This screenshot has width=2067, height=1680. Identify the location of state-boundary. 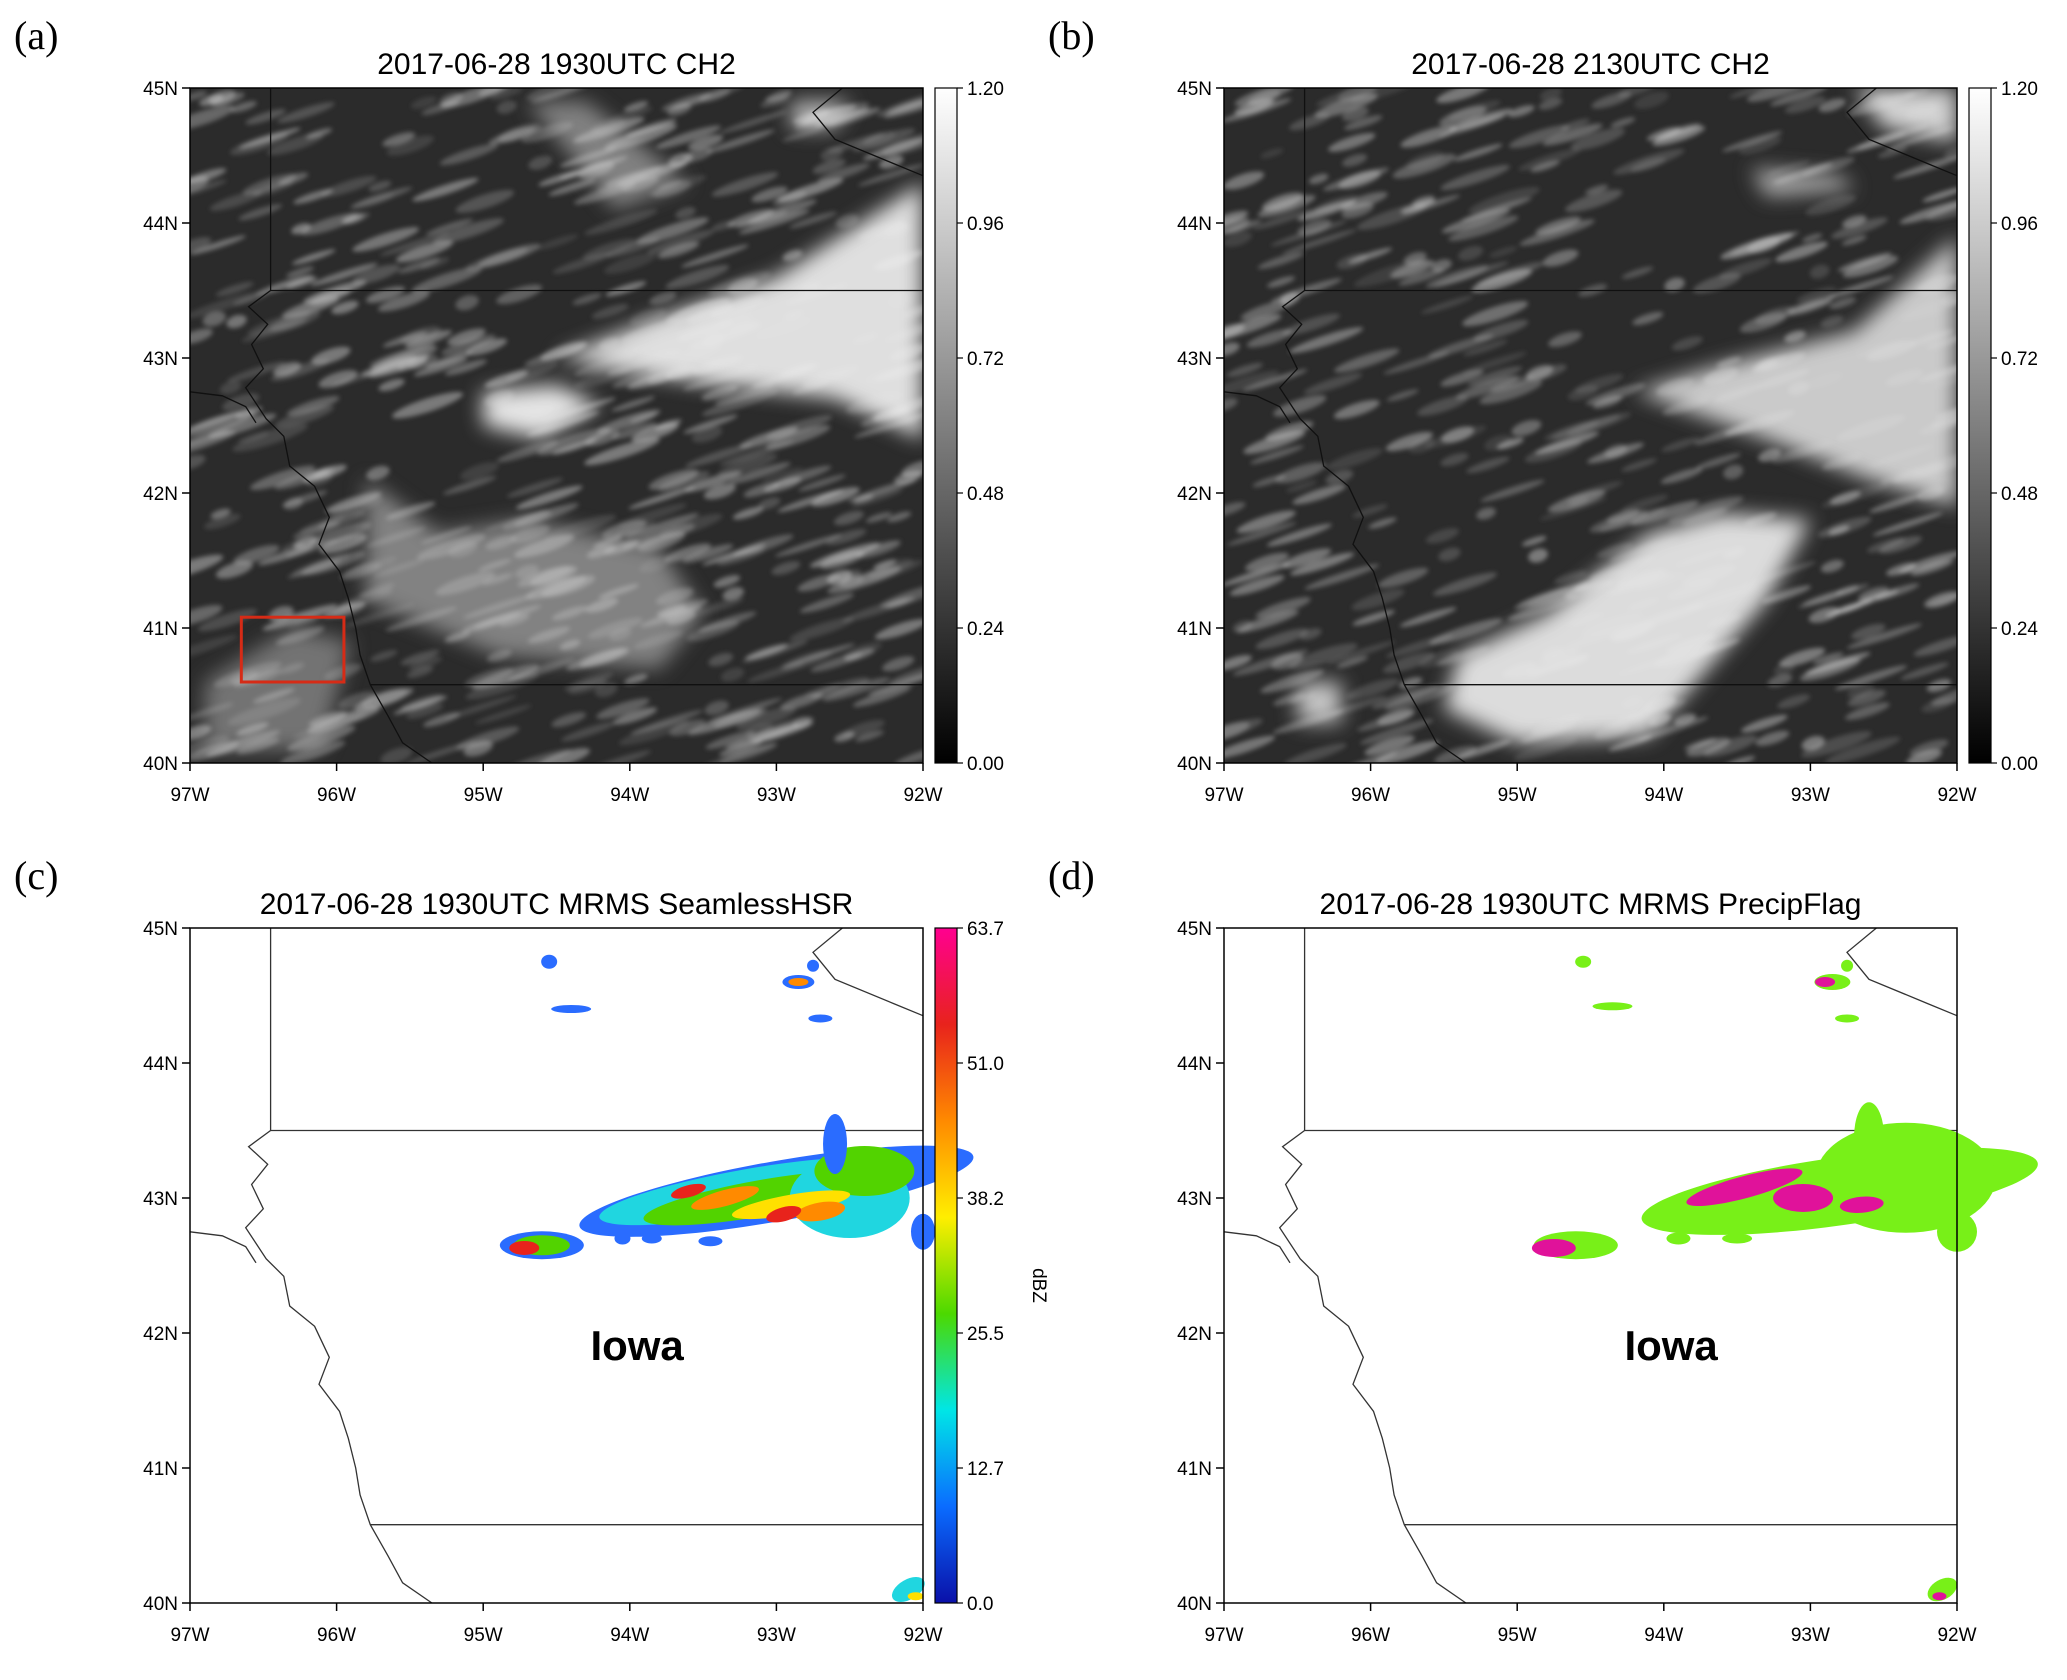
(1372, 526).